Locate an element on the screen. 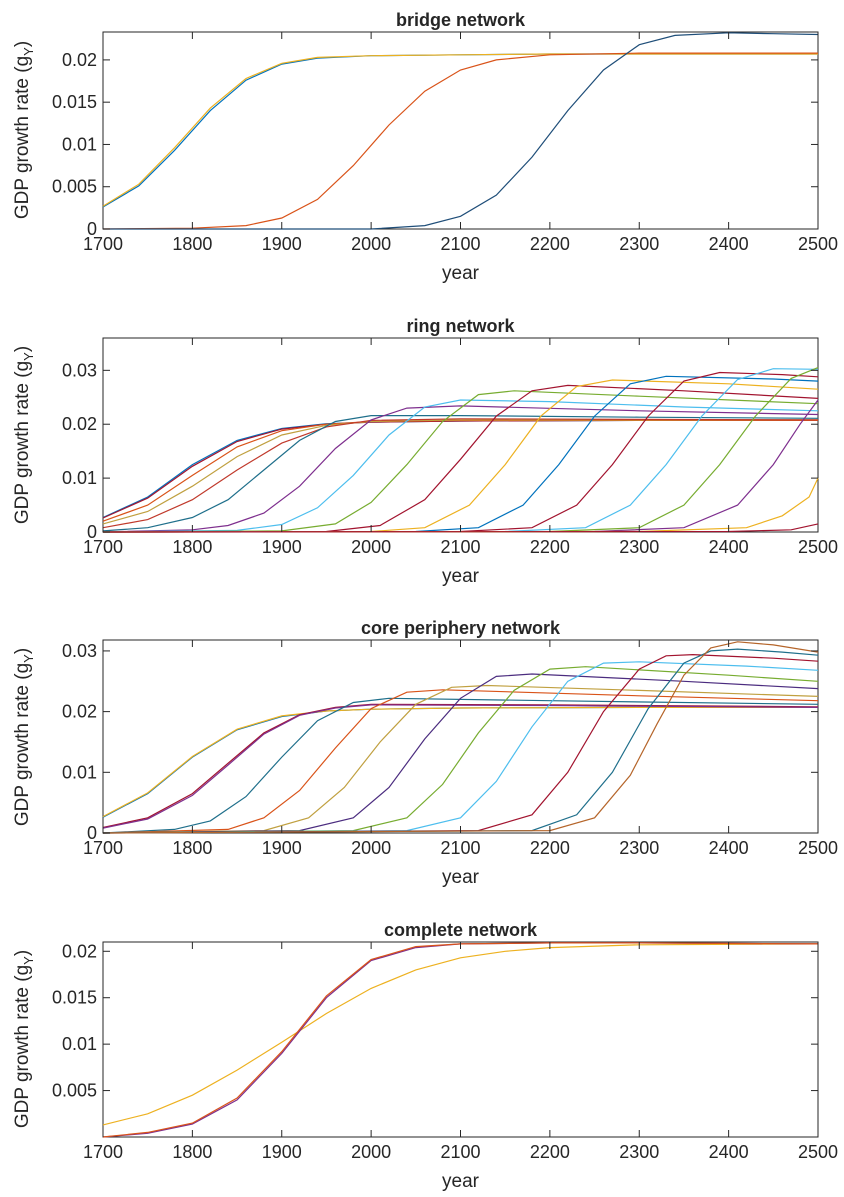 The width and height of the screenshot is (844, 1197). chart-title: complete network is located at coordinates (461, 930).